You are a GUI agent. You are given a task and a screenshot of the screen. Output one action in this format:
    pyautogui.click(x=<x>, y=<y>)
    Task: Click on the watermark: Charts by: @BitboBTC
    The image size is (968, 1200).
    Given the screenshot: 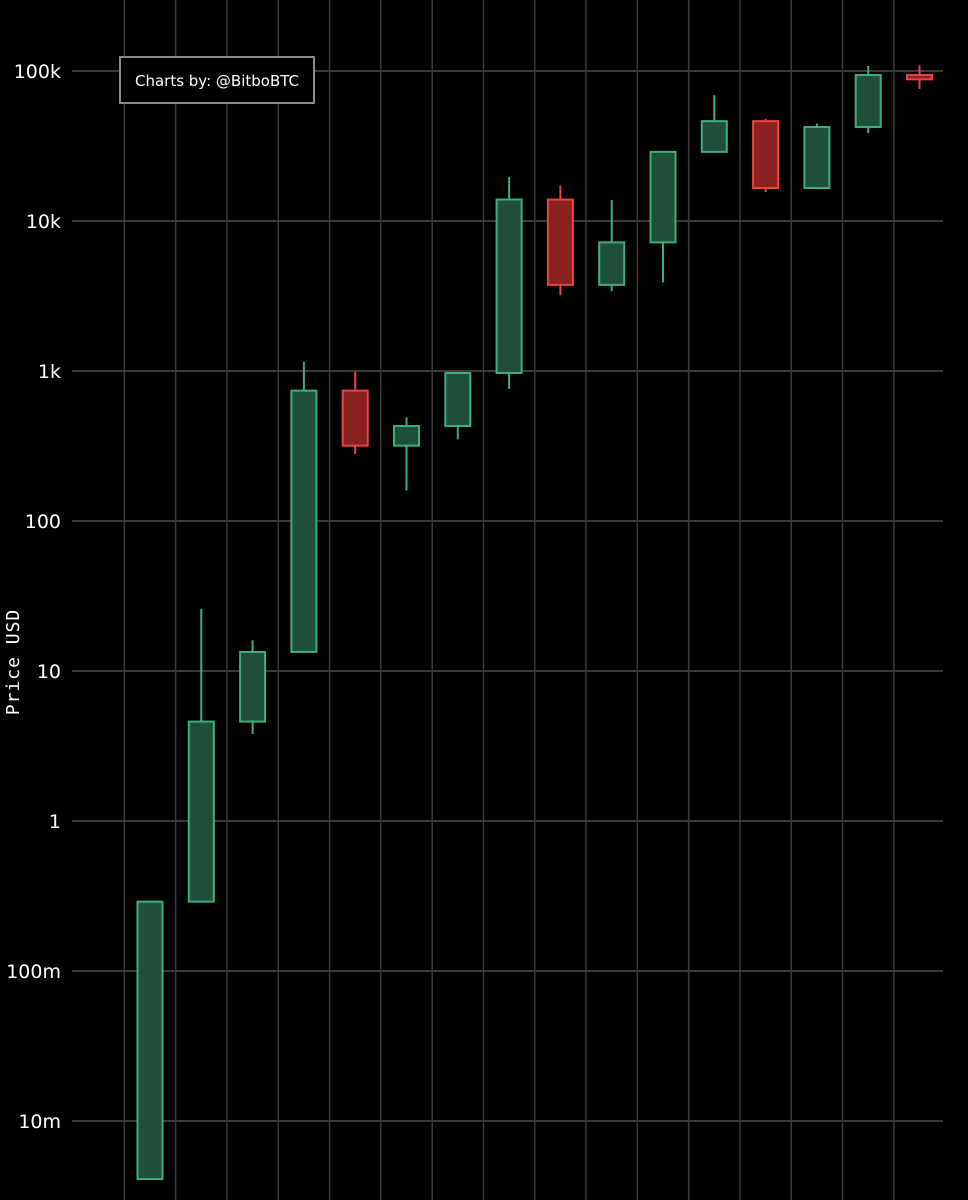 What is the action you would take?
    pyautogui.click(x=217, y=80)
    